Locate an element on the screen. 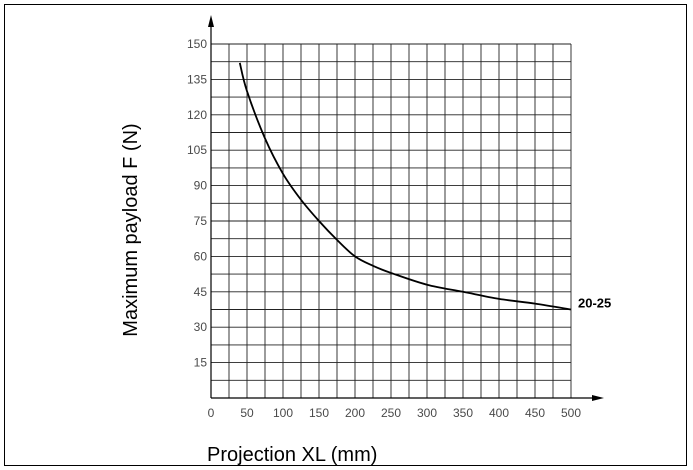  y-tick-labels: 15 30 45 60 75 90 105 120 135 150 is located at coordinates (197, 203).